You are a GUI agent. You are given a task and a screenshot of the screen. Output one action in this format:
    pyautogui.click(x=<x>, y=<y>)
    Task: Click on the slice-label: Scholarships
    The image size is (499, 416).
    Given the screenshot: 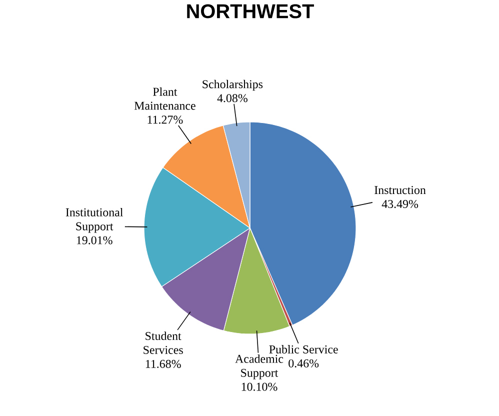 What is the action you would take?
    pyautogui.click(x=232, y=85)
    